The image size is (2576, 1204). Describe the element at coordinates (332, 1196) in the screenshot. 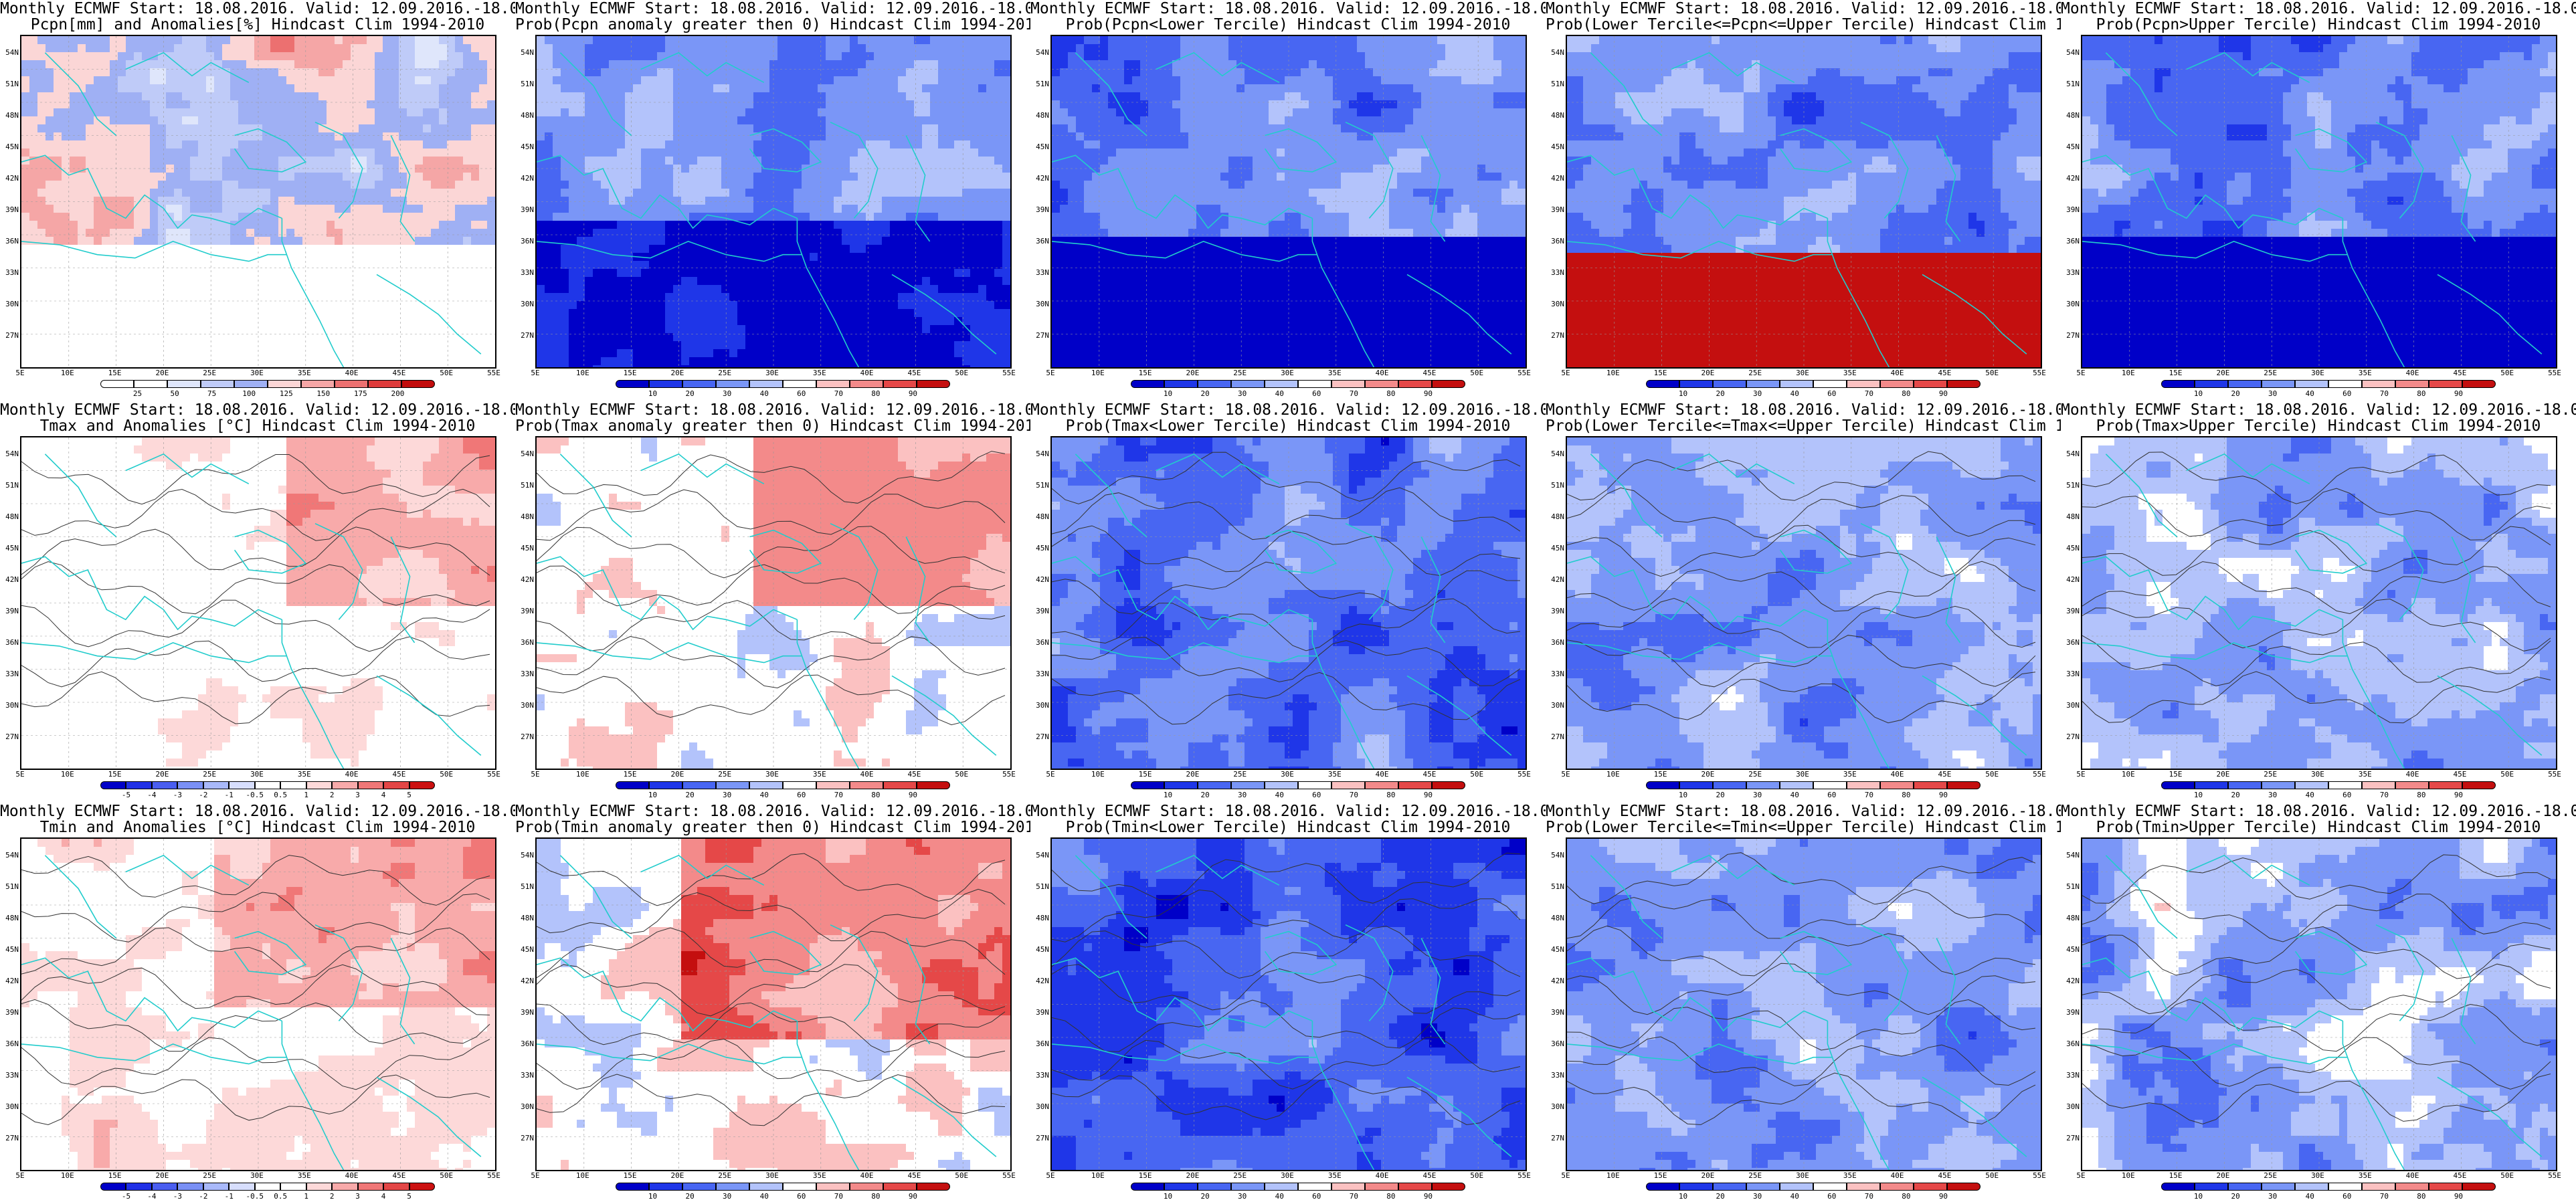

I see `colorbar-tick-label: 2` at that location.